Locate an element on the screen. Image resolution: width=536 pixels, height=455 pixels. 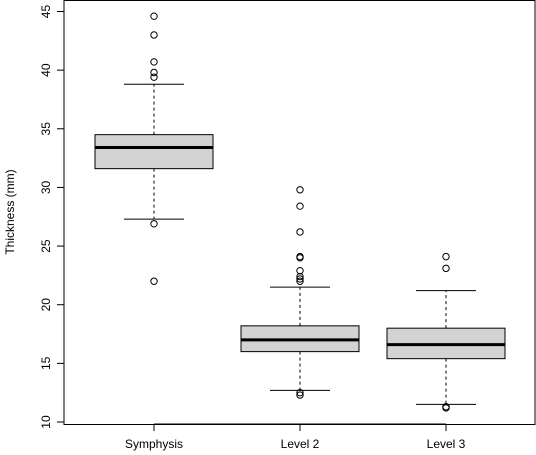
x-tick-label: Symphysis is located at coordinates (154, 444).